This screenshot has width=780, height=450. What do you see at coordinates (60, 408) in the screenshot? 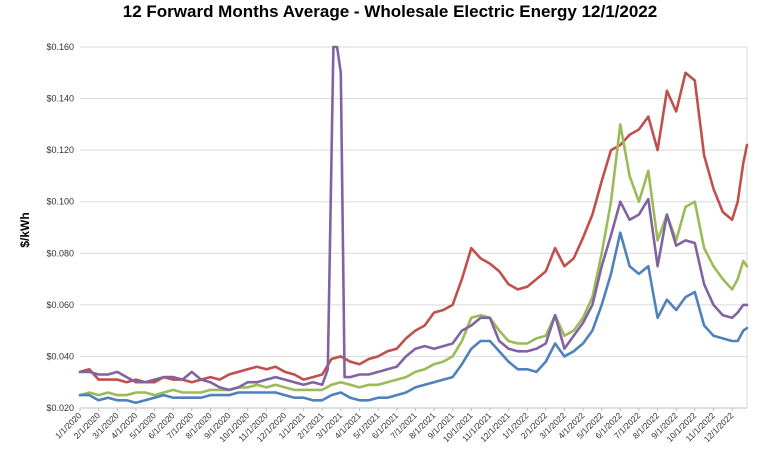
I see `y-tick-label: $0.020` at bounding box center [60, 408].